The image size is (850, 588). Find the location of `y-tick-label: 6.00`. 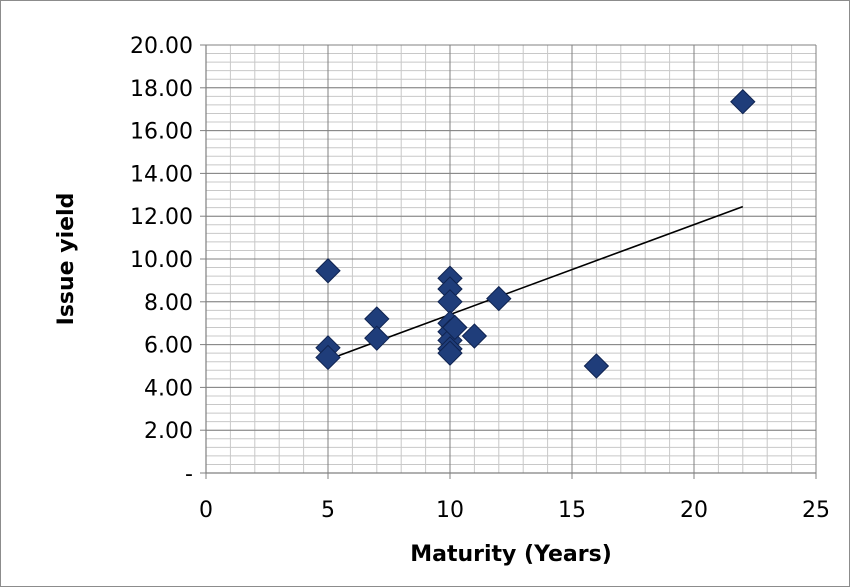

y-tick-label: 6.00 is located at coordinates (168, 346).